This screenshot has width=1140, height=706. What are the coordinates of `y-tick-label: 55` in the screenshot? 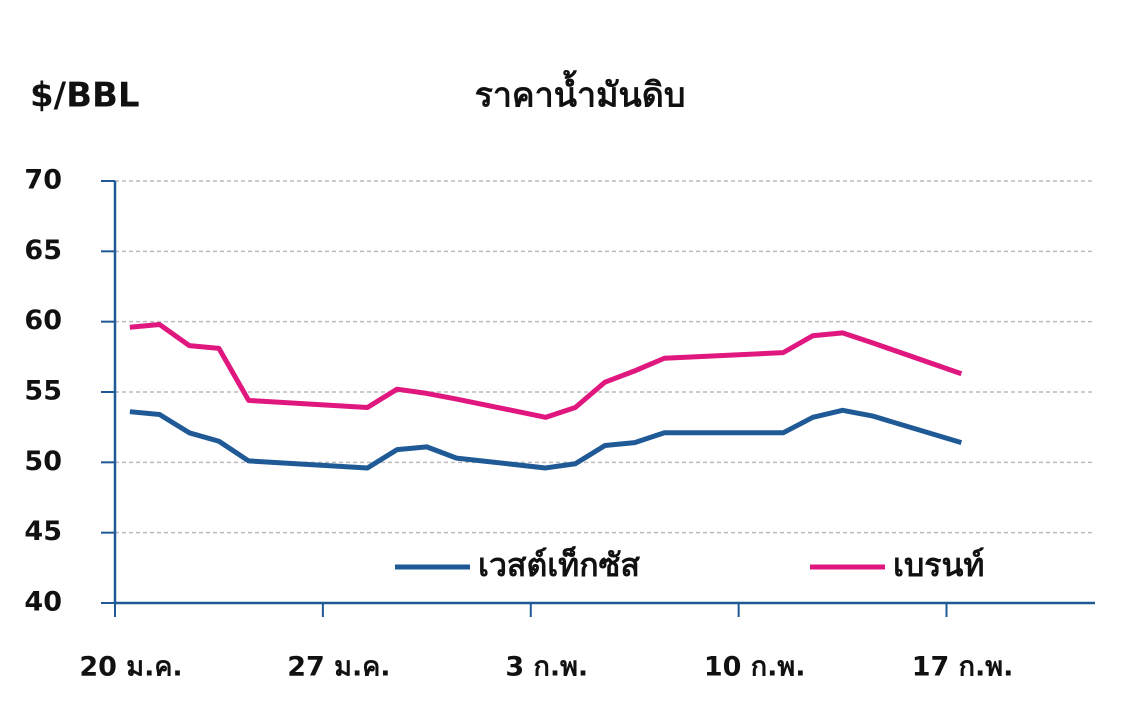 It's located at (43, 391).